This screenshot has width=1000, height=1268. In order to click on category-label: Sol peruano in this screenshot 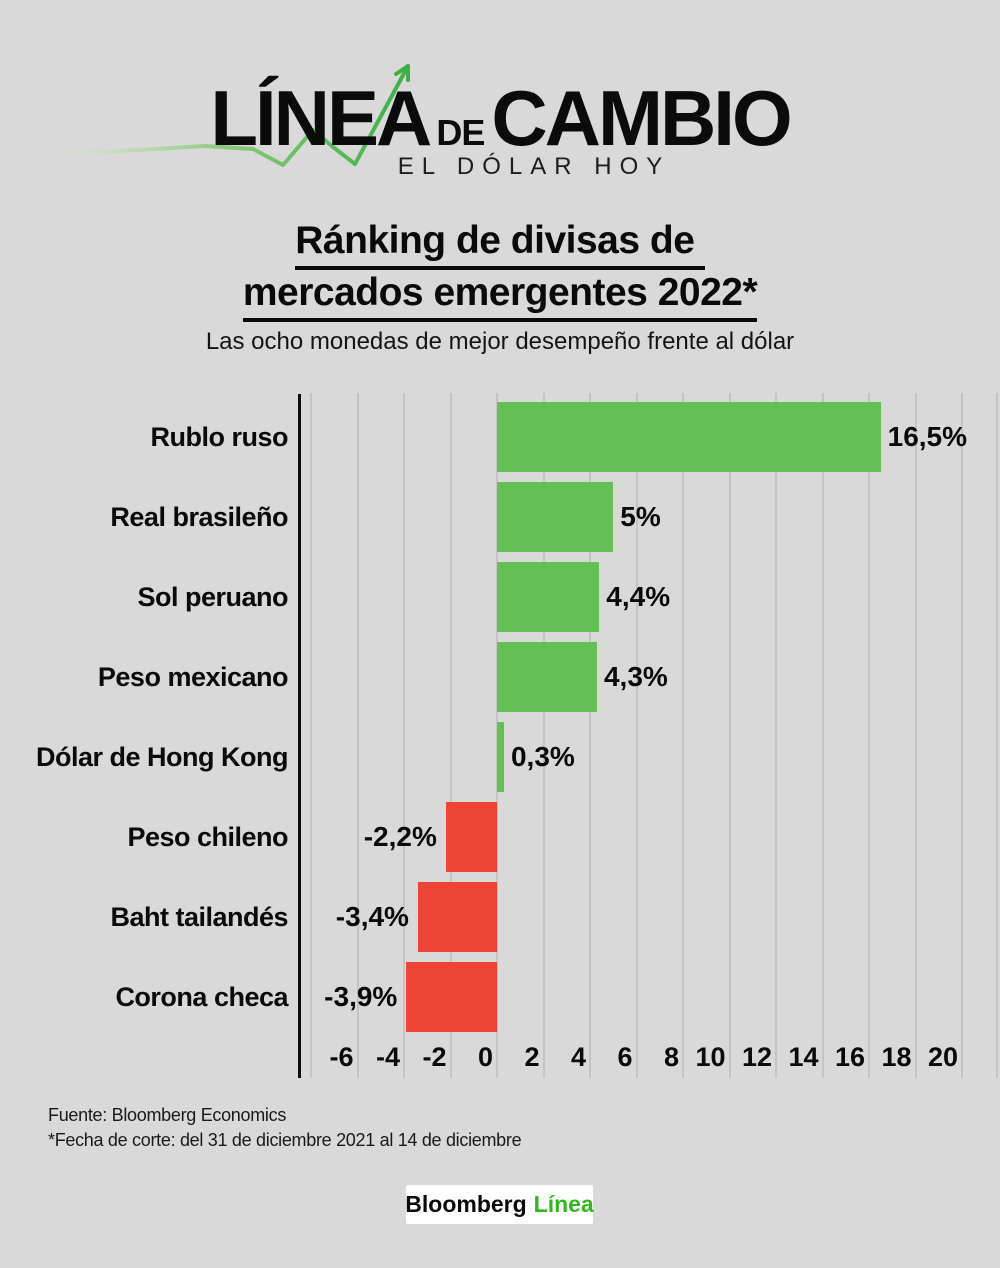, I will do `click(212, 597)`.